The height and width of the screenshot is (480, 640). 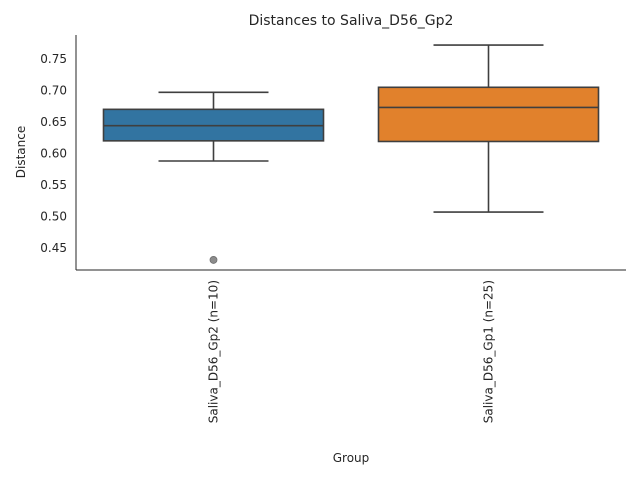 I want to click on y-tick-label: 0.45, so click(x=53, y=248).